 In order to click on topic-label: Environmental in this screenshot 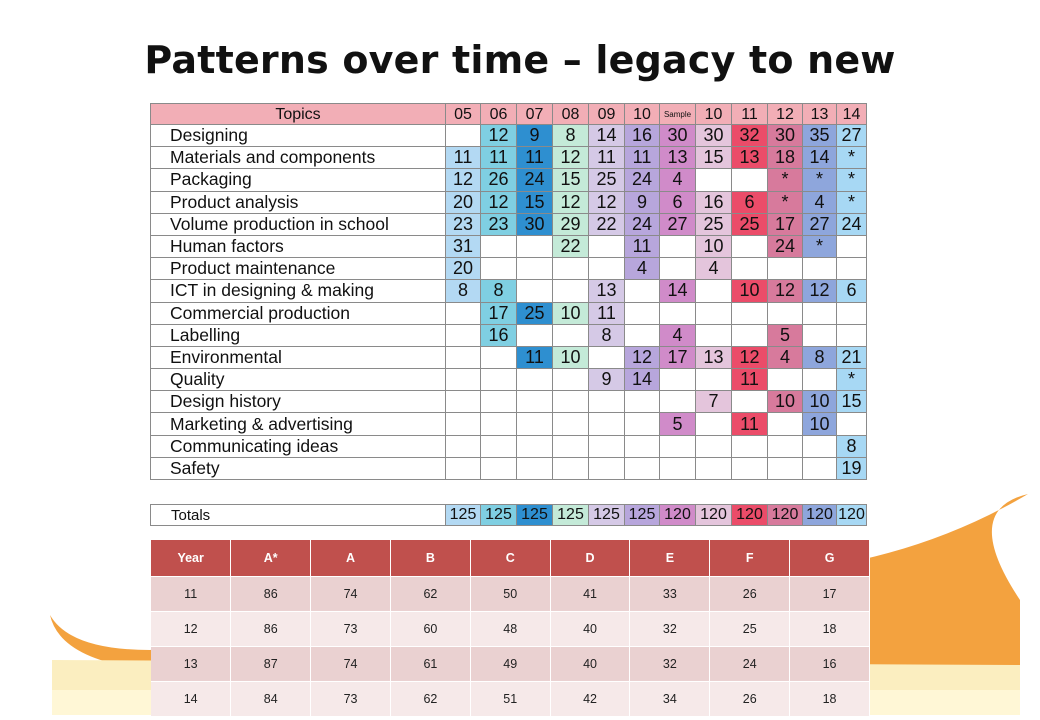, I will do `click(298, 357)`.